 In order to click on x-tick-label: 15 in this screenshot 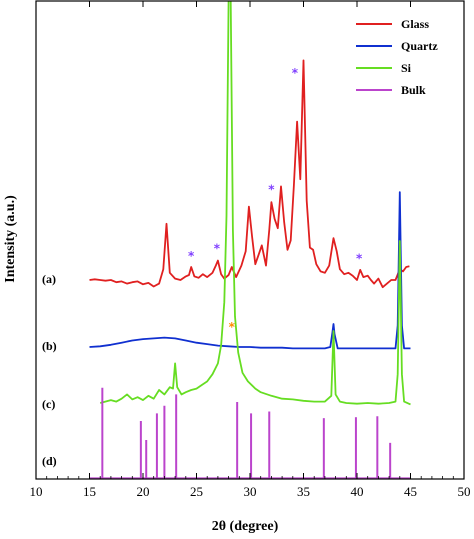, I will do `click(89, 491)`.